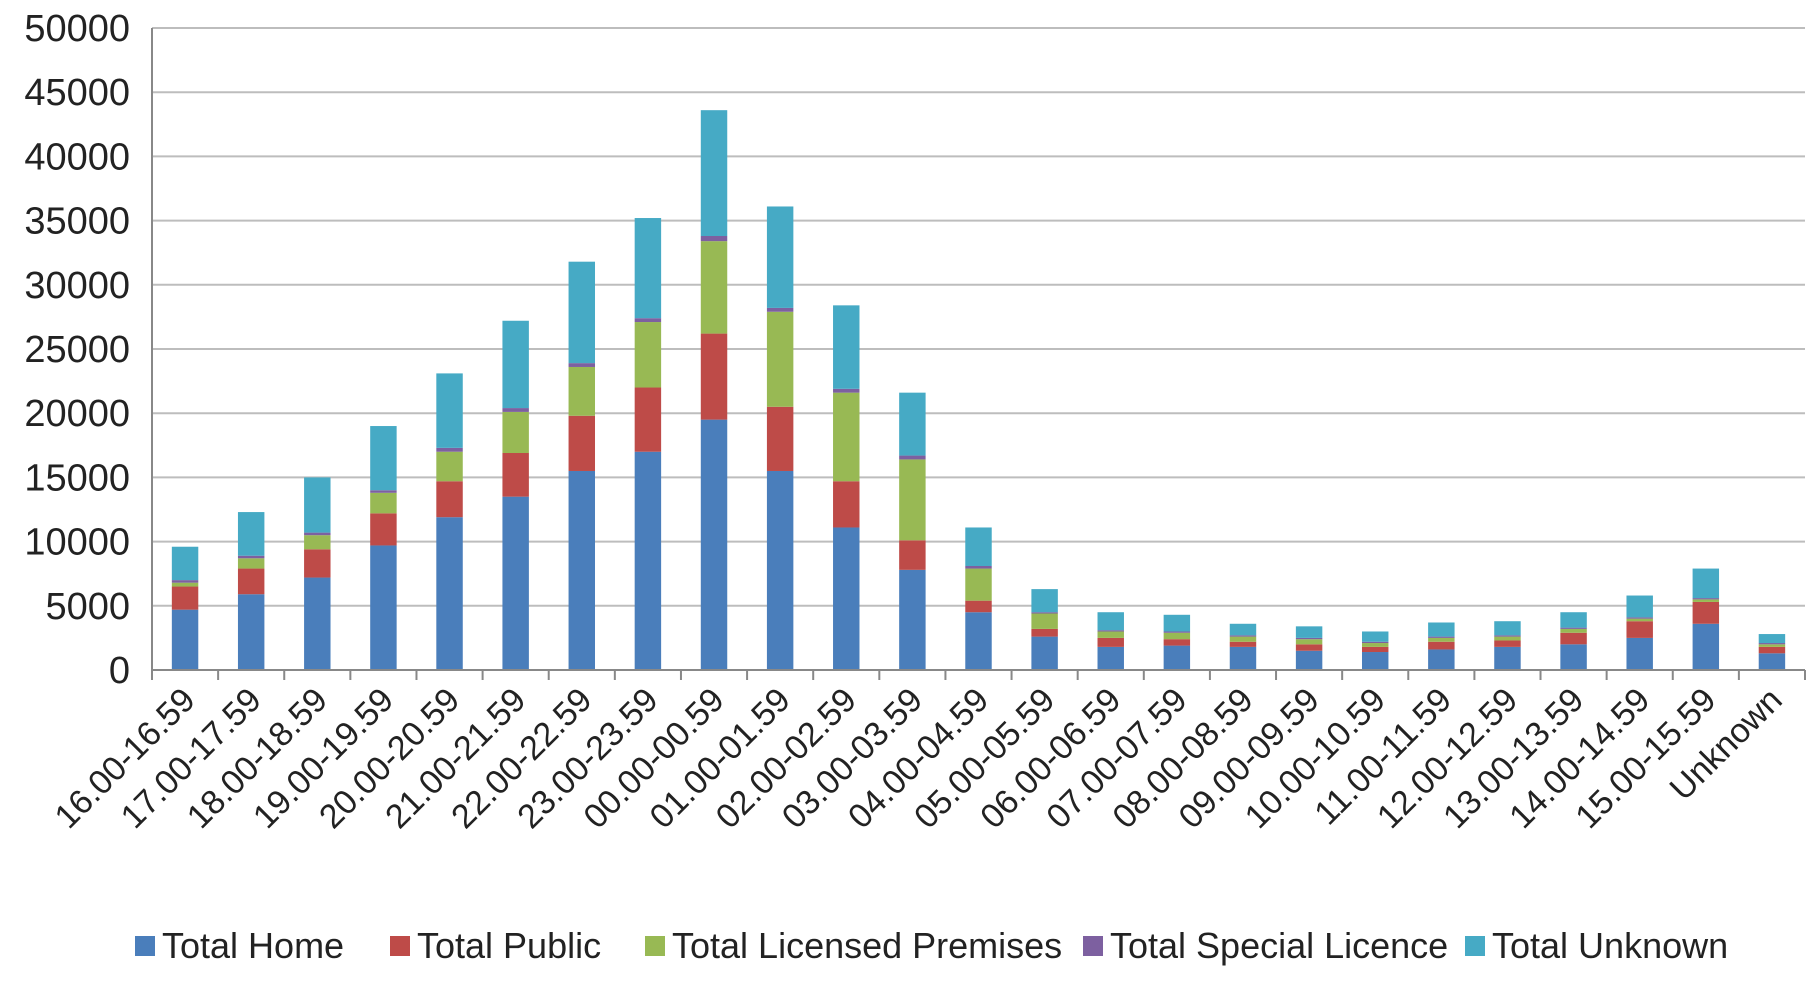 The width and height of the screenshot is (1813, 988). I want to click on y-tick-label: 50000, so click(77, 29).